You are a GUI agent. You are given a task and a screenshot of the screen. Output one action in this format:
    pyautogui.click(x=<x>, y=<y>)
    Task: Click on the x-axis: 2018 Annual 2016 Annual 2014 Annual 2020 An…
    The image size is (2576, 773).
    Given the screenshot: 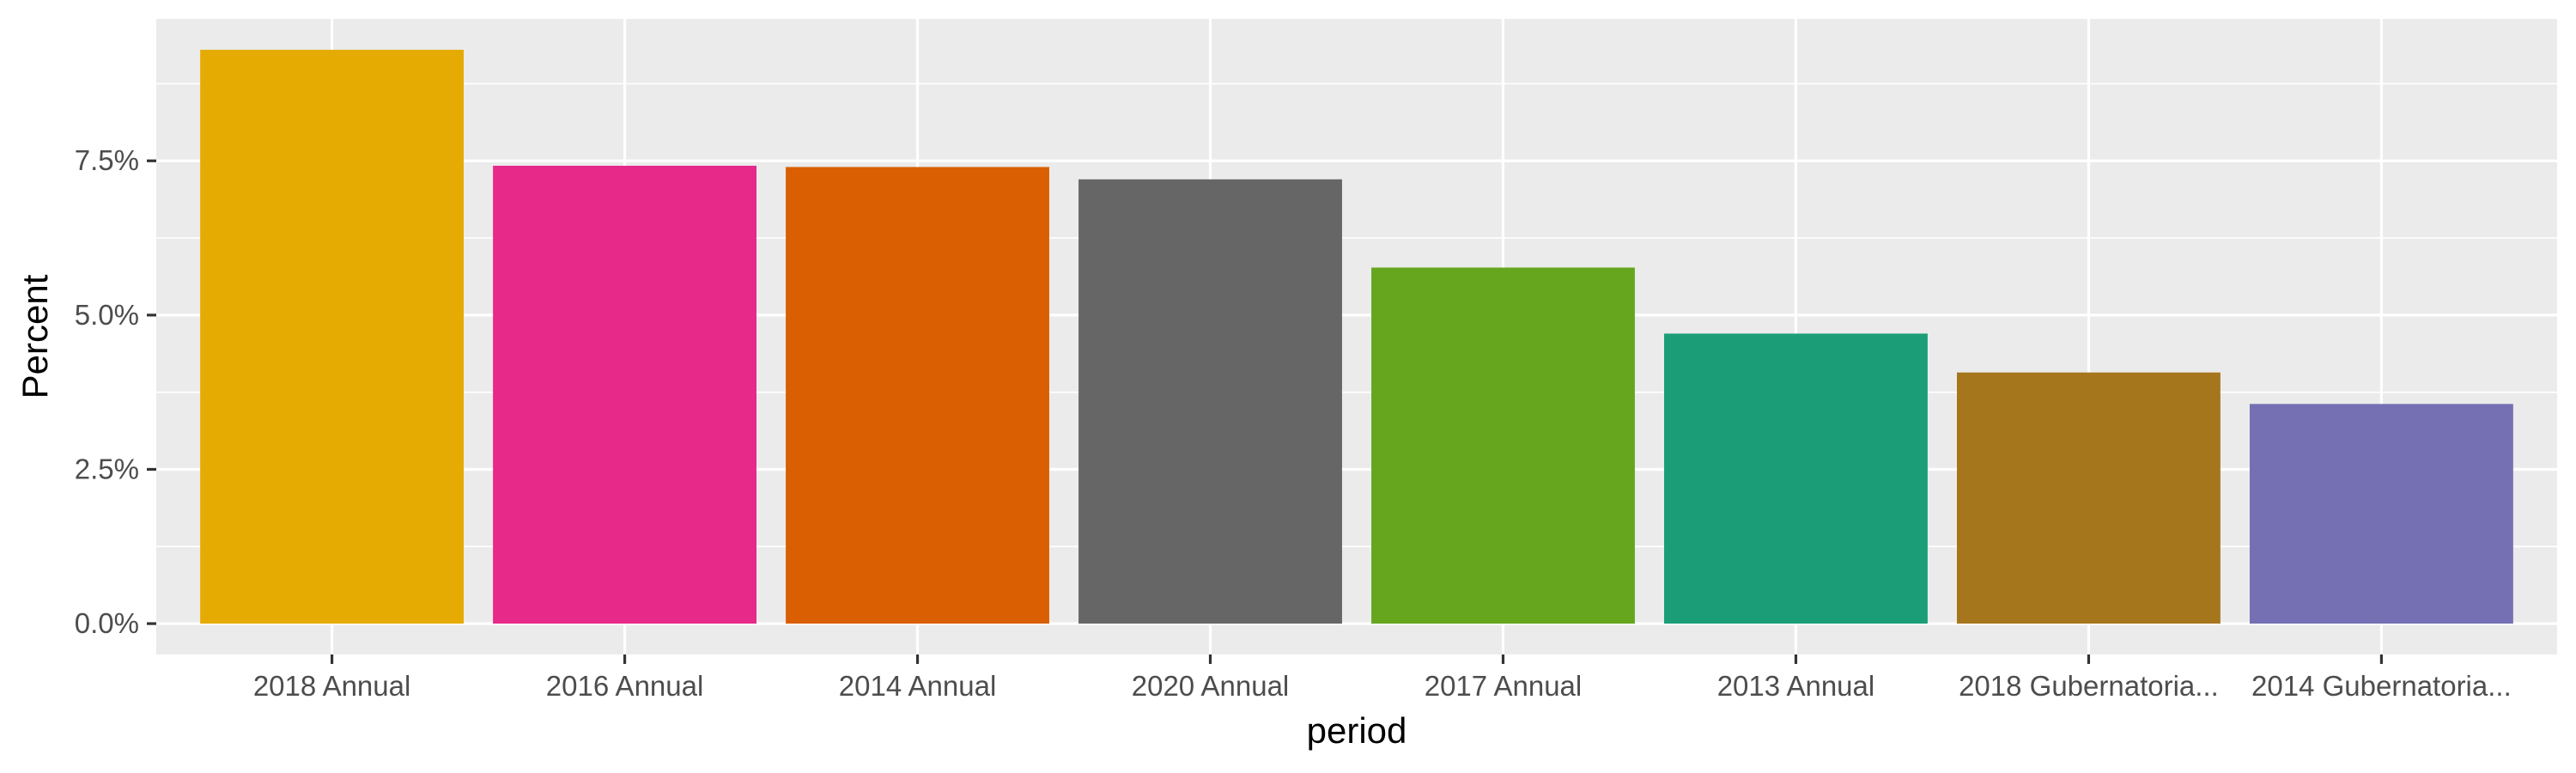 What is the action you would take?
    pyautogui.click(x=1382, y=678)
    